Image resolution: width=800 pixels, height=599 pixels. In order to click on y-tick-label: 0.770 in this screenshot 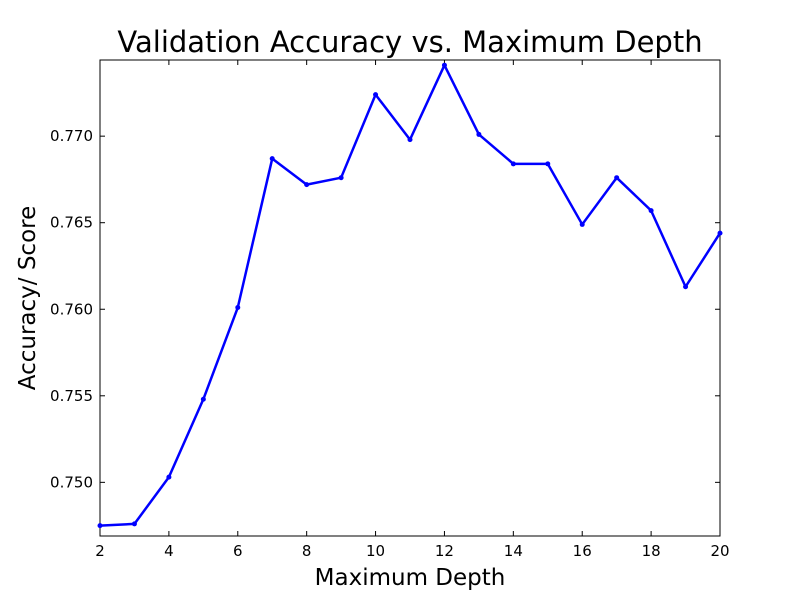, I will do `click(71, 136)`.